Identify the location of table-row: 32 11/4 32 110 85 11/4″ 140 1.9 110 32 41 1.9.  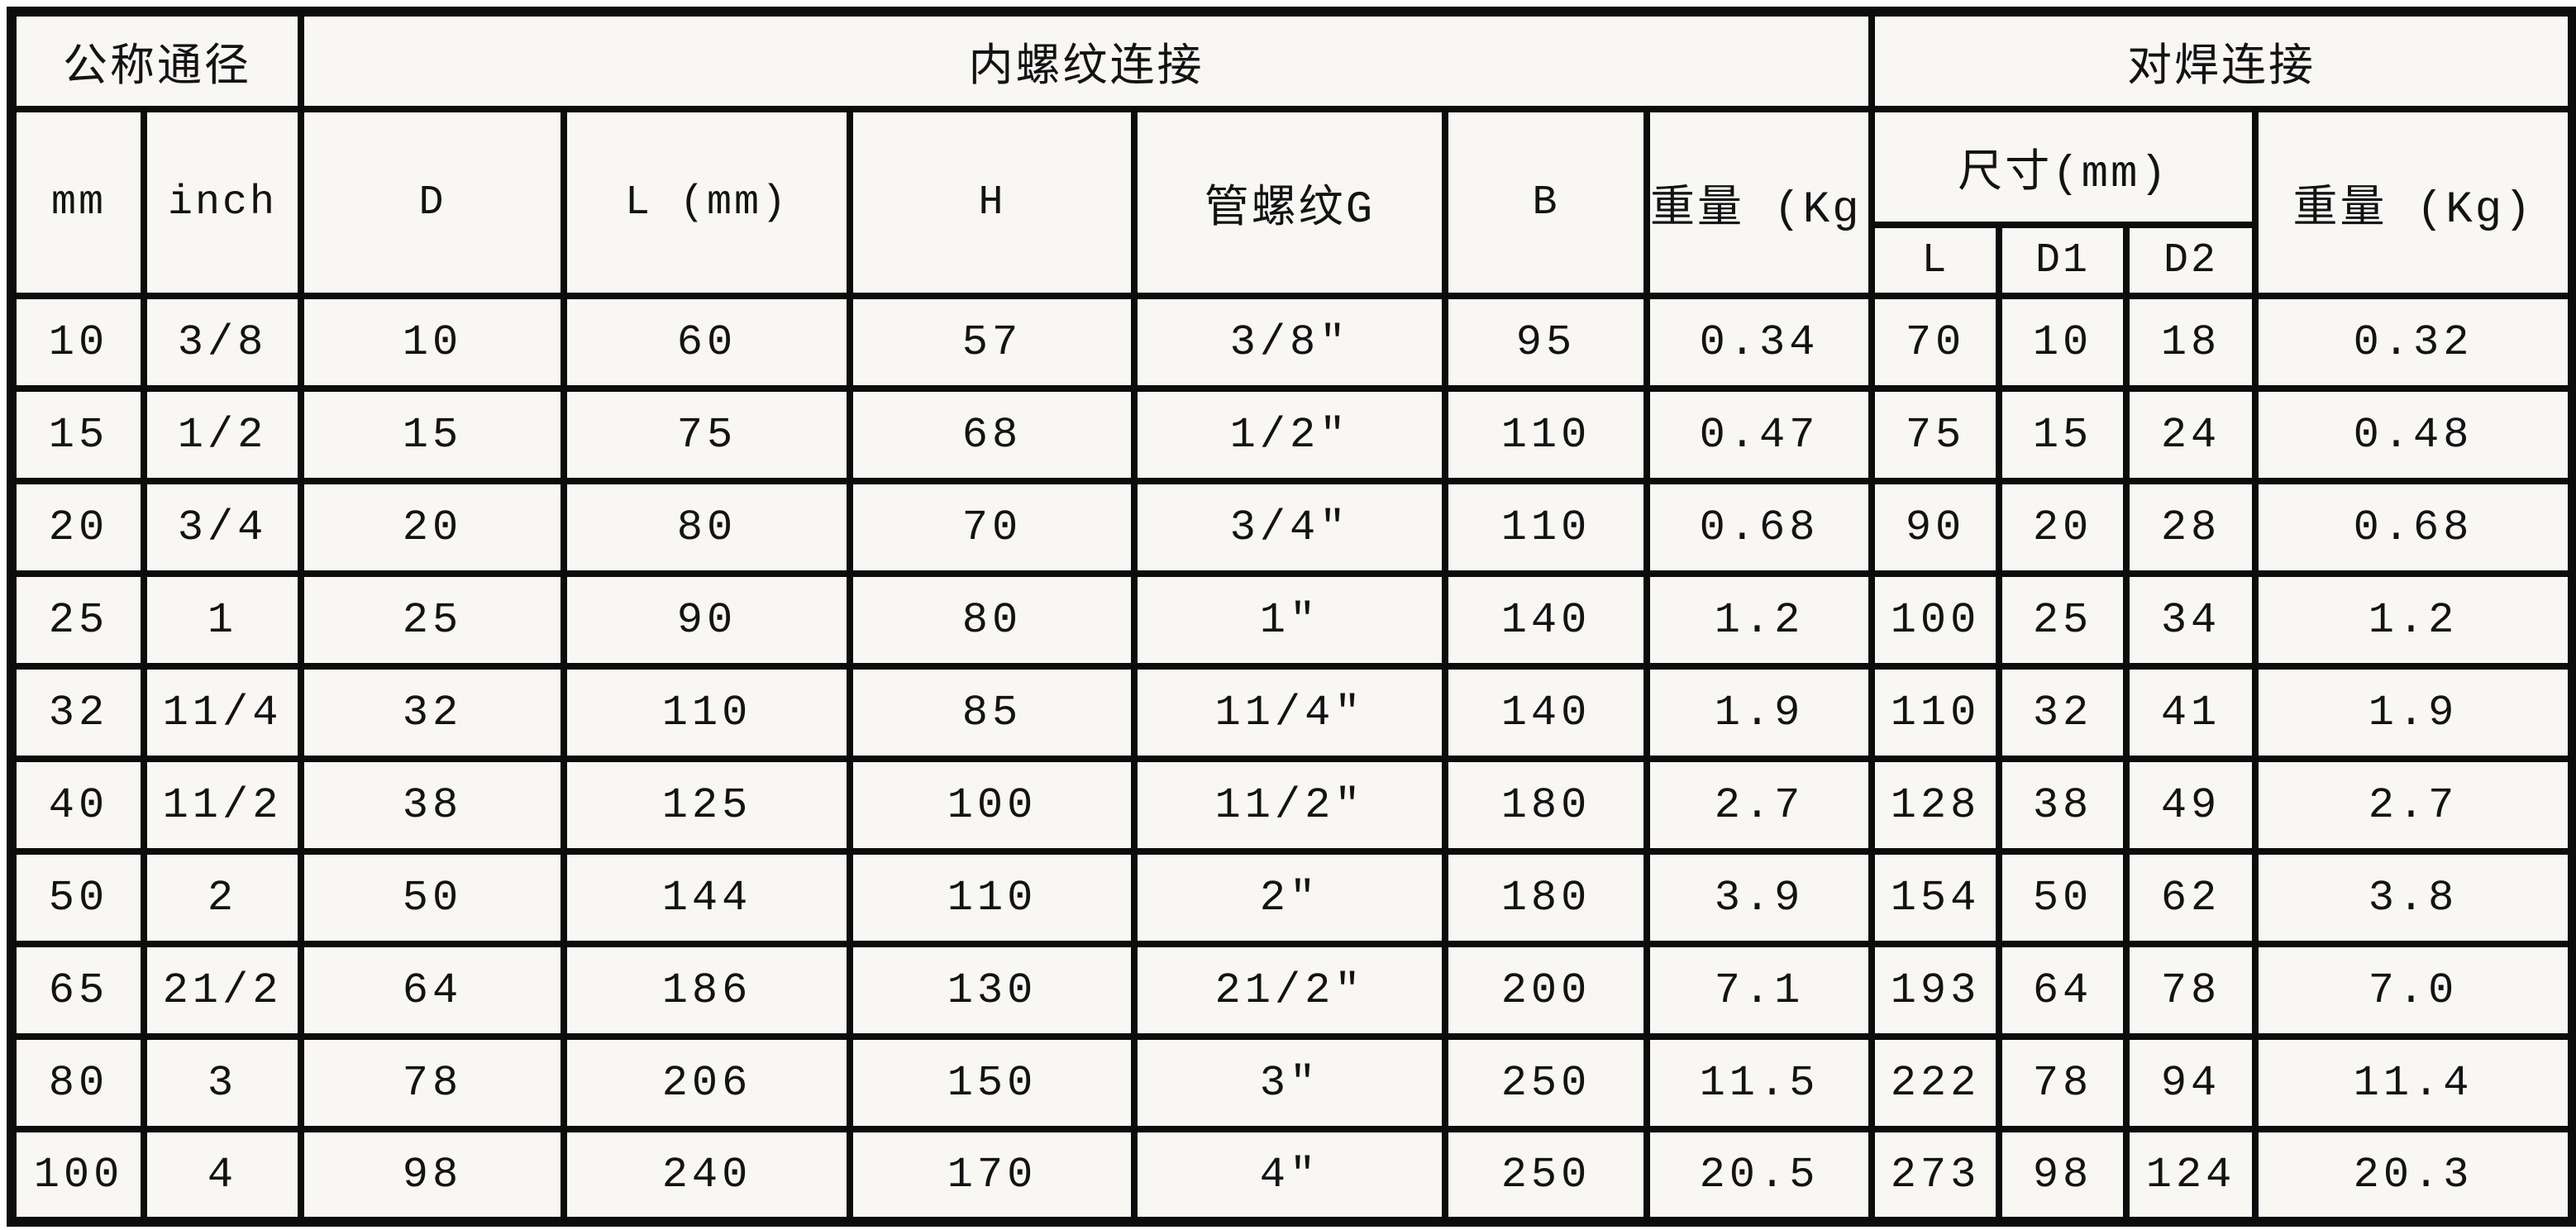
(1292, 712).